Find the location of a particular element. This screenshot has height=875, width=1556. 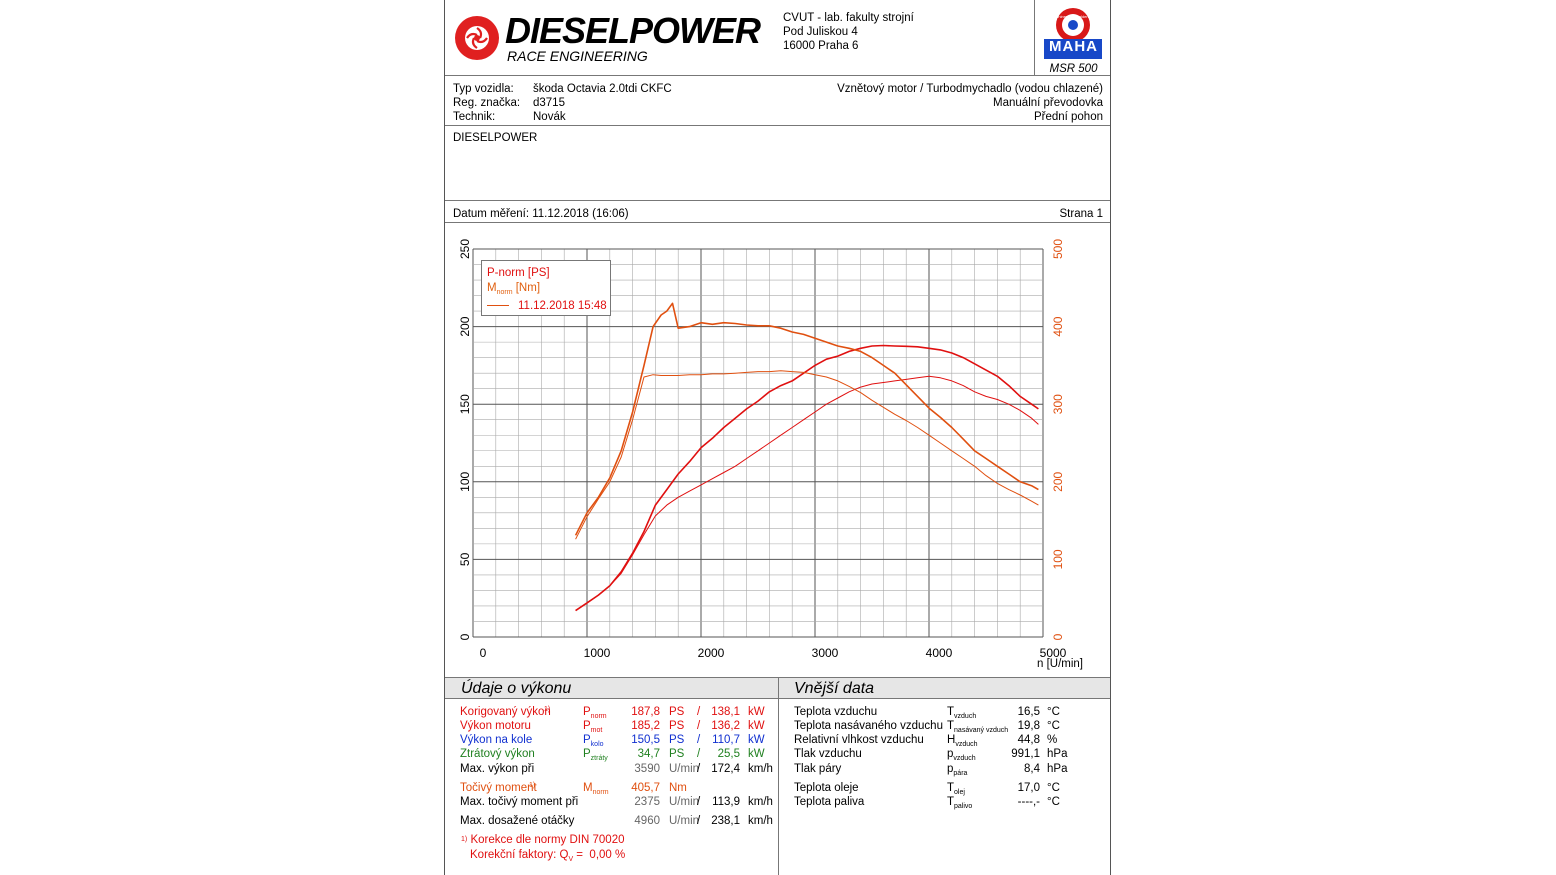

perf-row-value-1: 4960 is located at coordinates (647, 821).